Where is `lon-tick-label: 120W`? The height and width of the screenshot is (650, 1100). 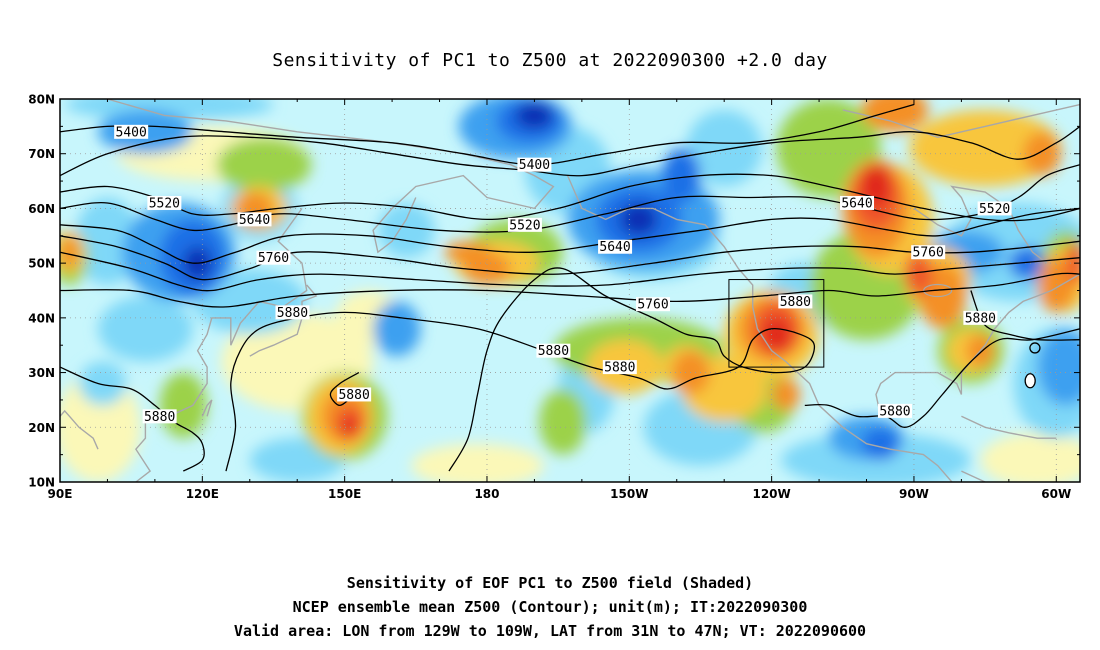 lon-tick-label: 120W is located at coordinates (771, 494).